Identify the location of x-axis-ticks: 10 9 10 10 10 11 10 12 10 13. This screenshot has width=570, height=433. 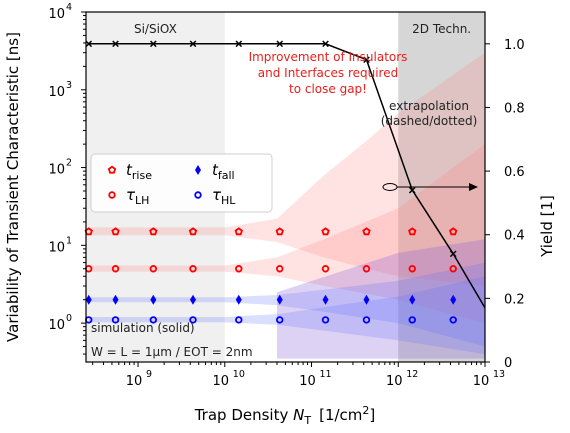
(298, 375).